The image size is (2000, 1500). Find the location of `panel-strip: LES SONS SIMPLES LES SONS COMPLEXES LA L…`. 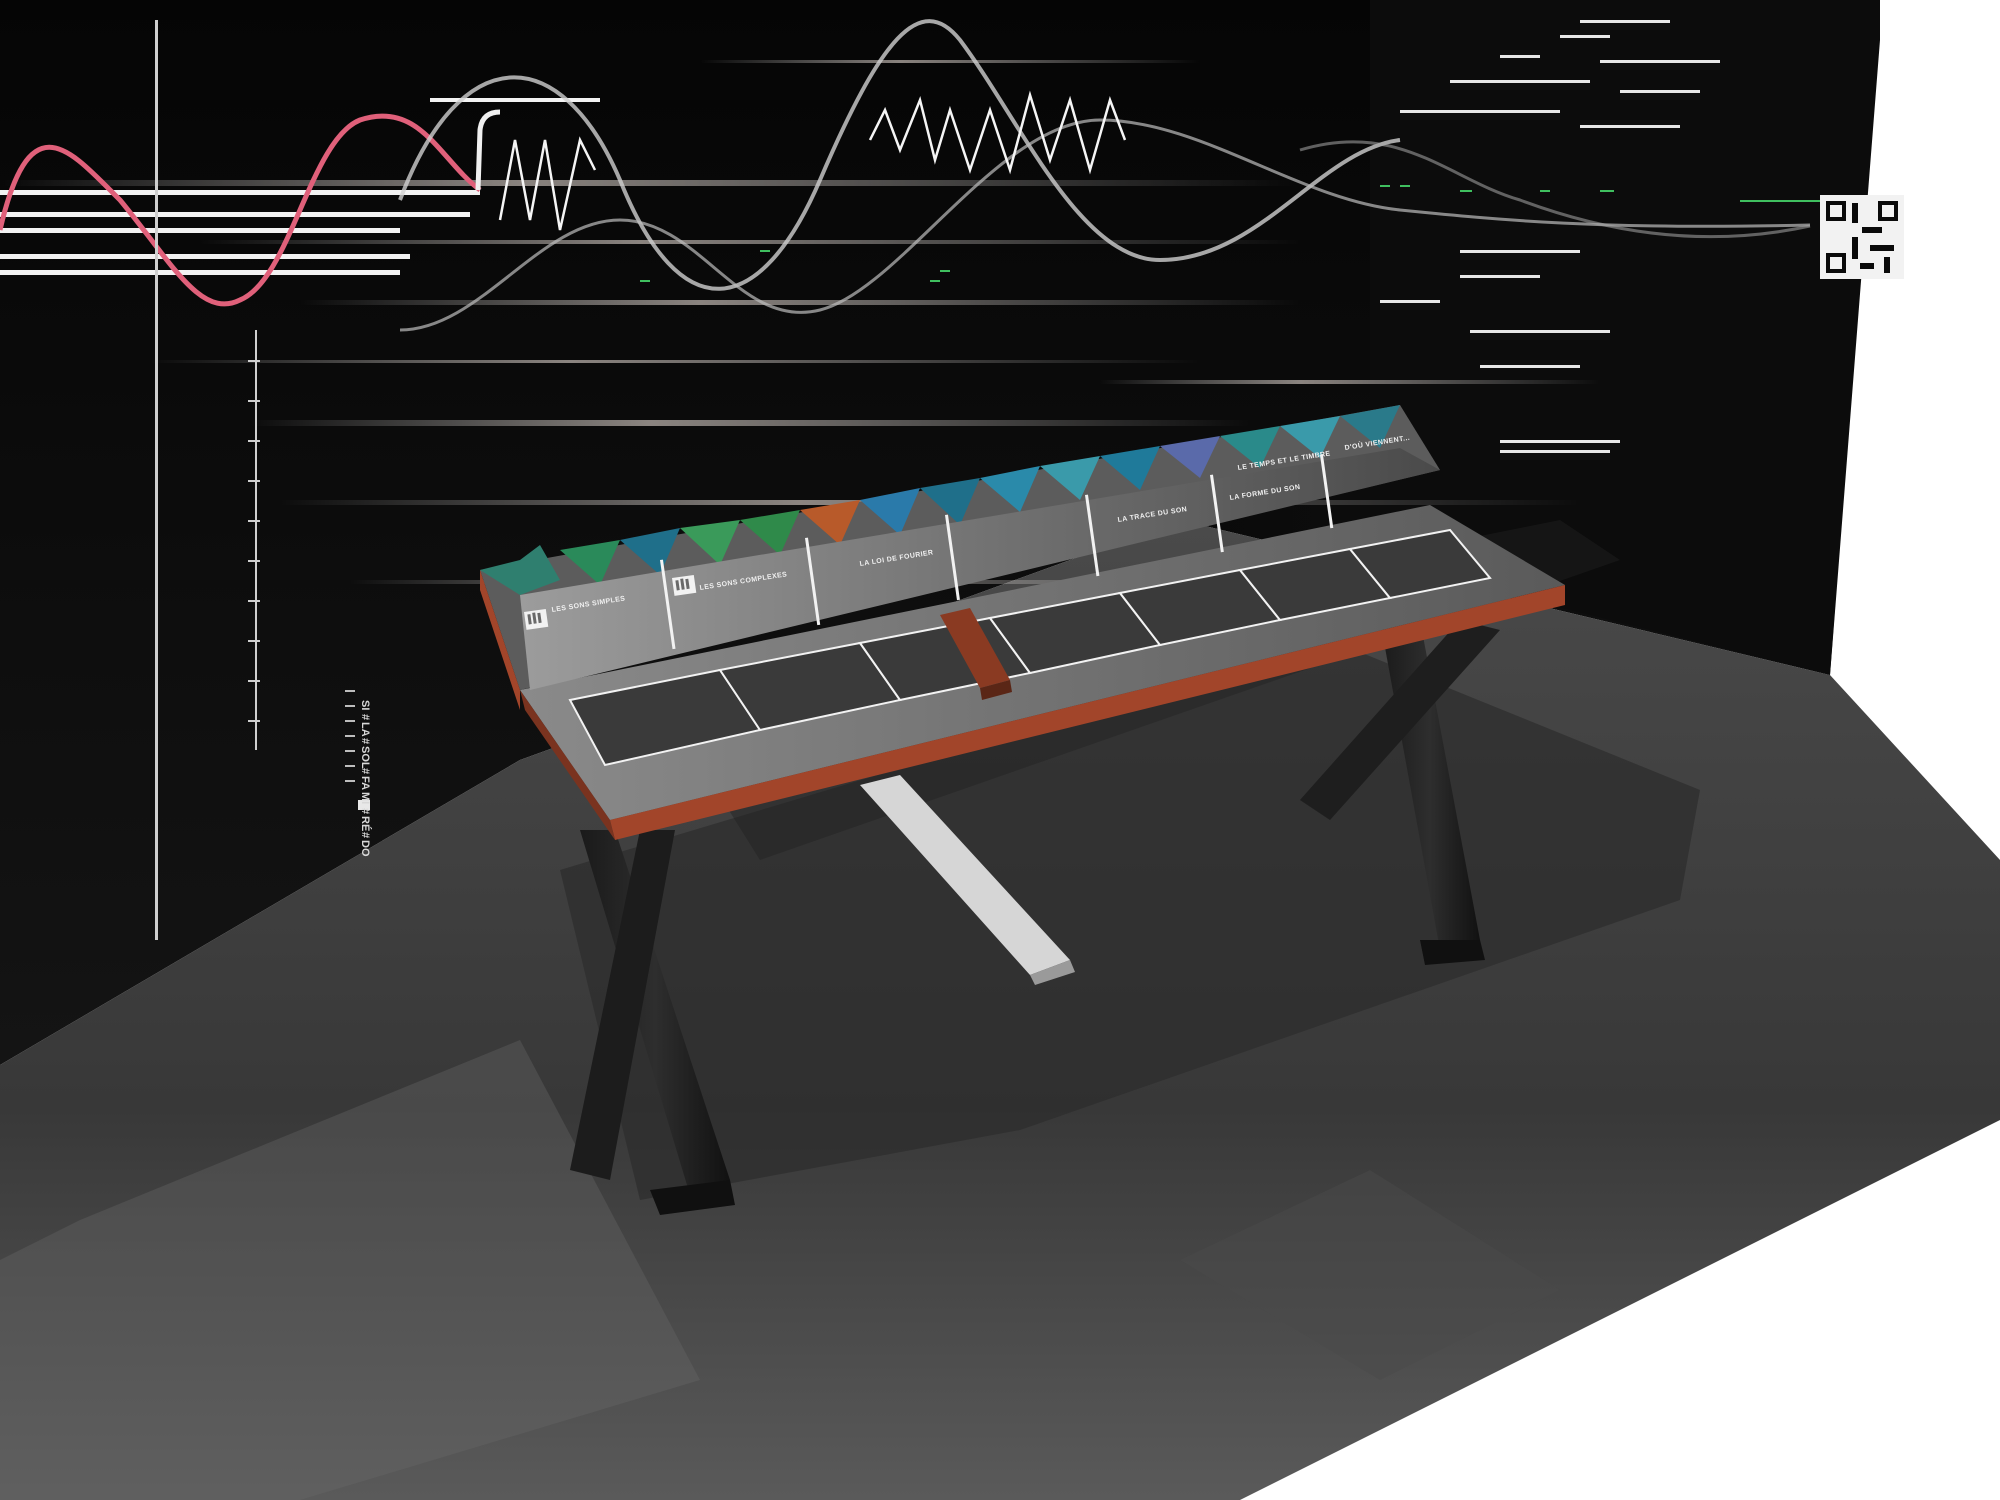

panel-strip: LES SONS SIMPLES LES SONS COMPLEXES LA L… is located at coordinates (980, 561).